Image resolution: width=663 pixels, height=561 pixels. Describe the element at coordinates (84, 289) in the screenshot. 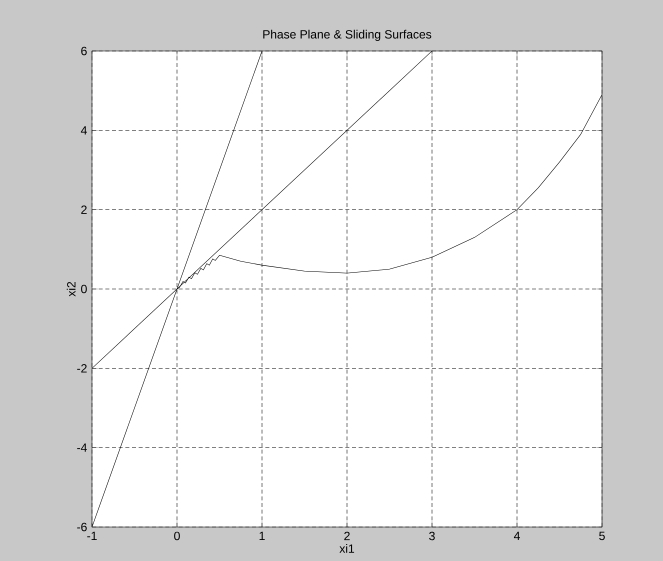

I see `y-tick-label: 0` at that location.